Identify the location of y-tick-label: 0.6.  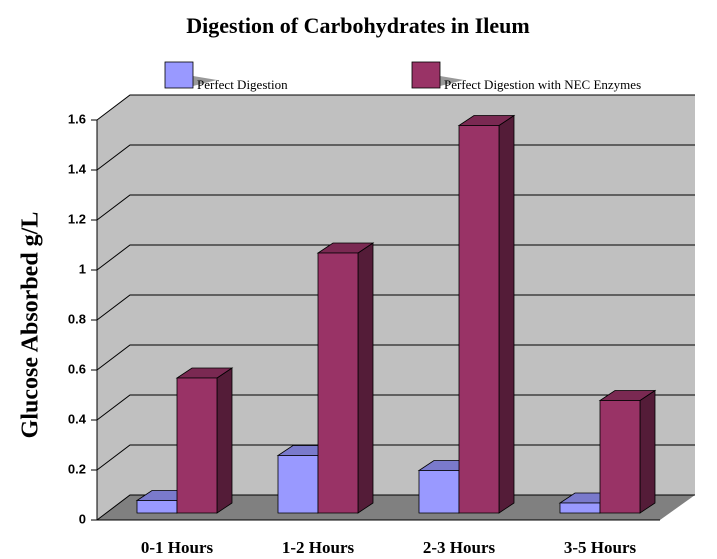
(77, 368).